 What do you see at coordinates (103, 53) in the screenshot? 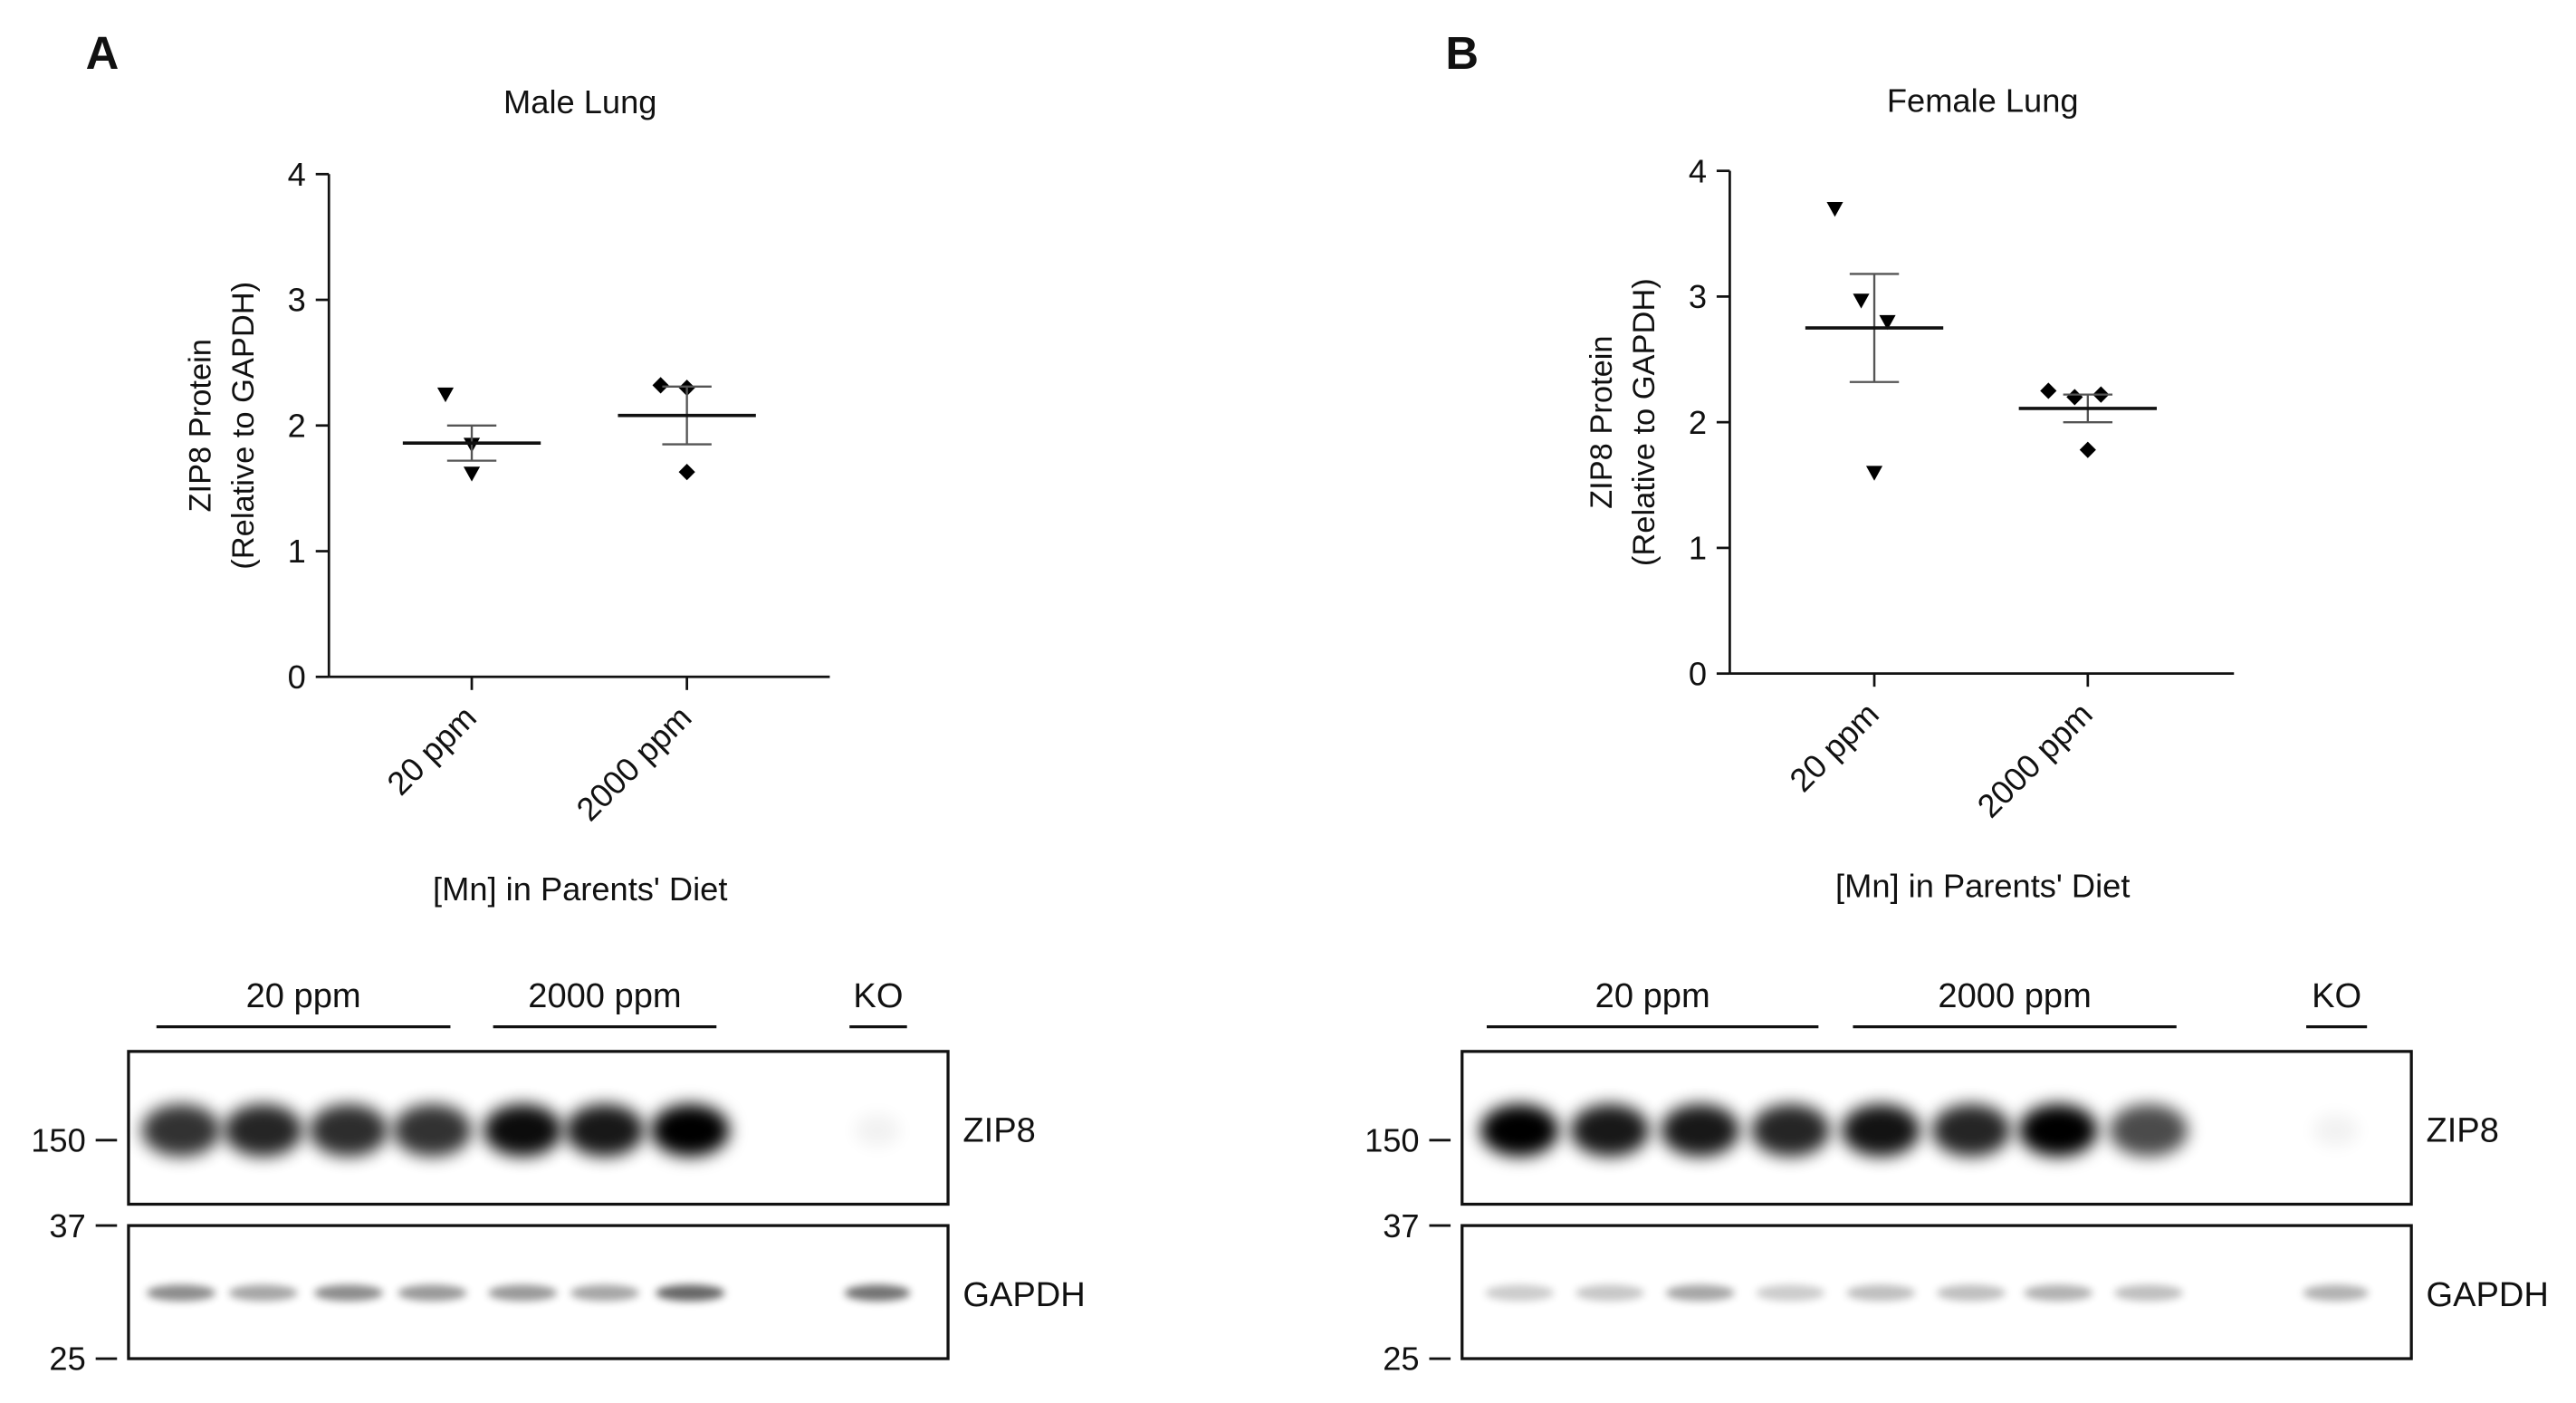
I see `panel-label: A` at bounding box center [103, 53].